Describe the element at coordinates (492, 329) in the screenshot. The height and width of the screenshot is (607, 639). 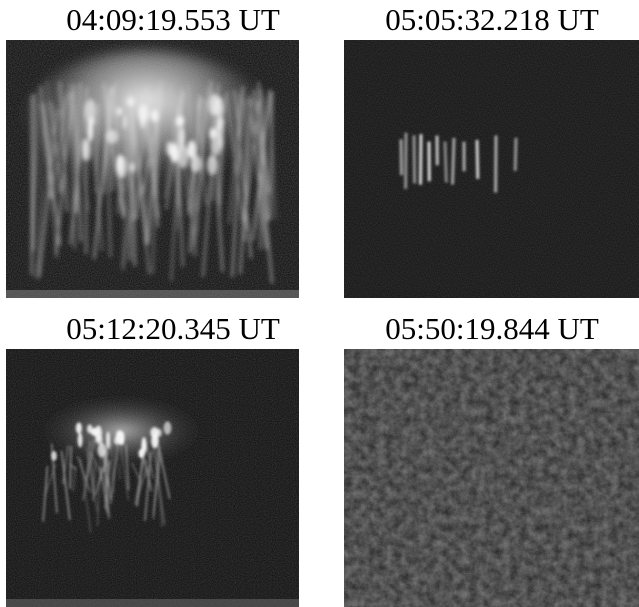
I see `timestamp-label: 05:50:19.844 UT` at that location.